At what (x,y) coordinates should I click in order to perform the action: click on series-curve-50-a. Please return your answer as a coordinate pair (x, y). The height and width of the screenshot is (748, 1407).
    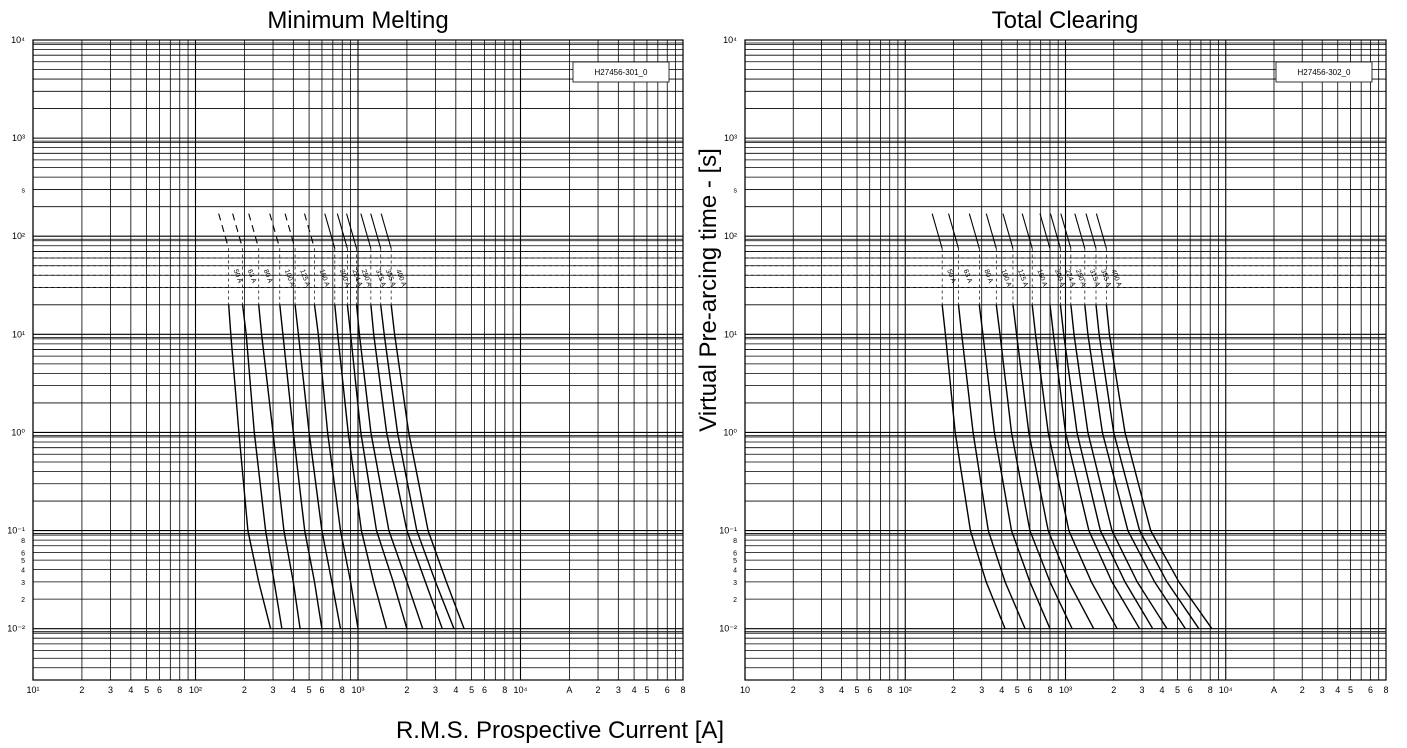
    Looking at the image, I should click on (973, 466).